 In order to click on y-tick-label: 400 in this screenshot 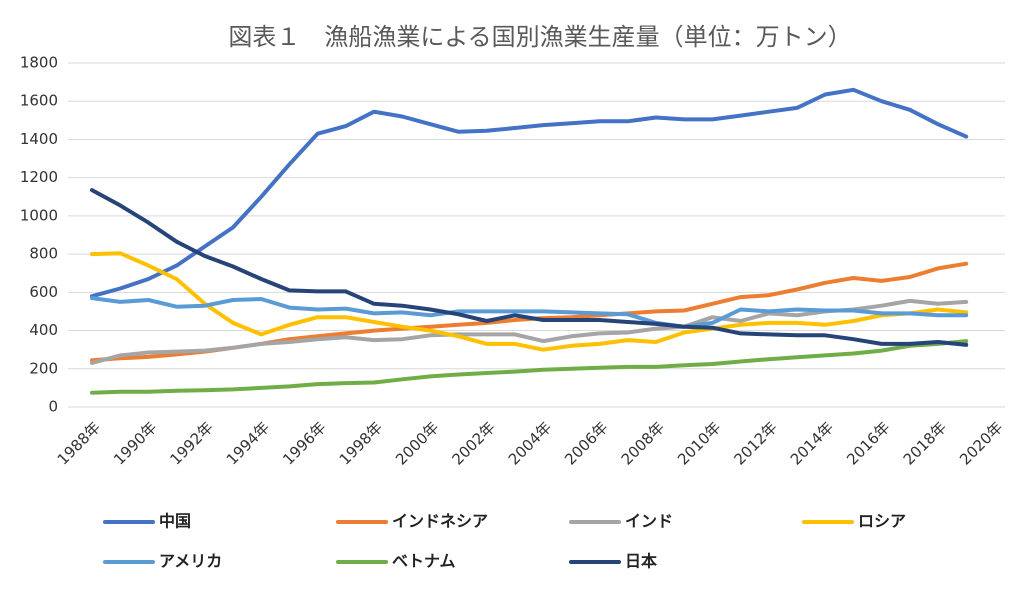, I will do `click(43, 330)`.